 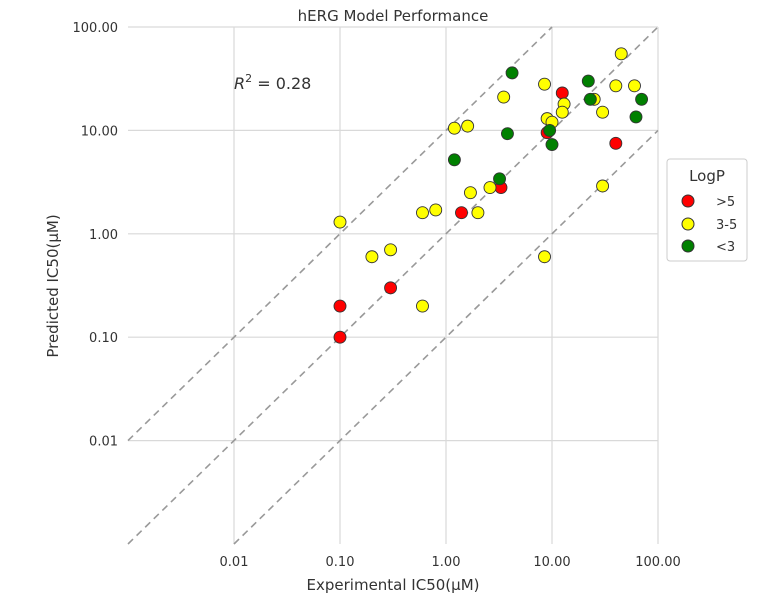 I want to click on legend: LogP >5 3-5 <3, so click(x=707, y=210).